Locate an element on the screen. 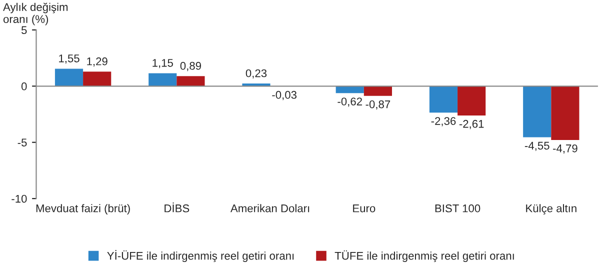 The width and height of the screenshot is (604, 272). x-tick-label: Amerikan Doları is located at coordinates (270, 208).